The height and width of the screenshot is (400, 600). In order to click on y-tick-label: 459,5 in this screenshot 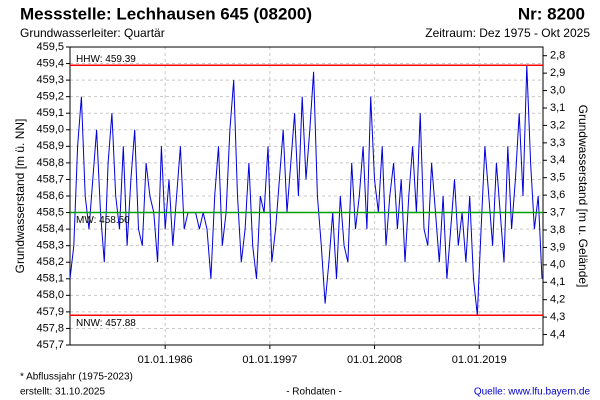, I will do `click(50, 47)`.